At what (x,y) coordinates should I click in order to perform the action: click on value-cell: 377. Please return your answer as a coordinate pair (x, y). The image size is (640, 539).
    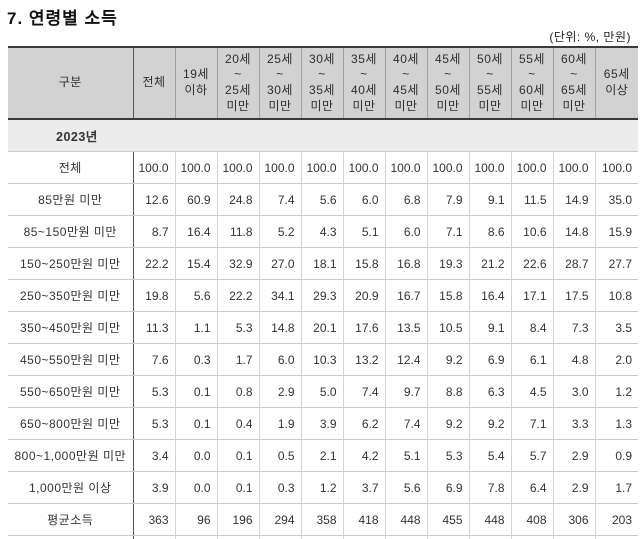
    Looking at the image, I should click on (405, 537).